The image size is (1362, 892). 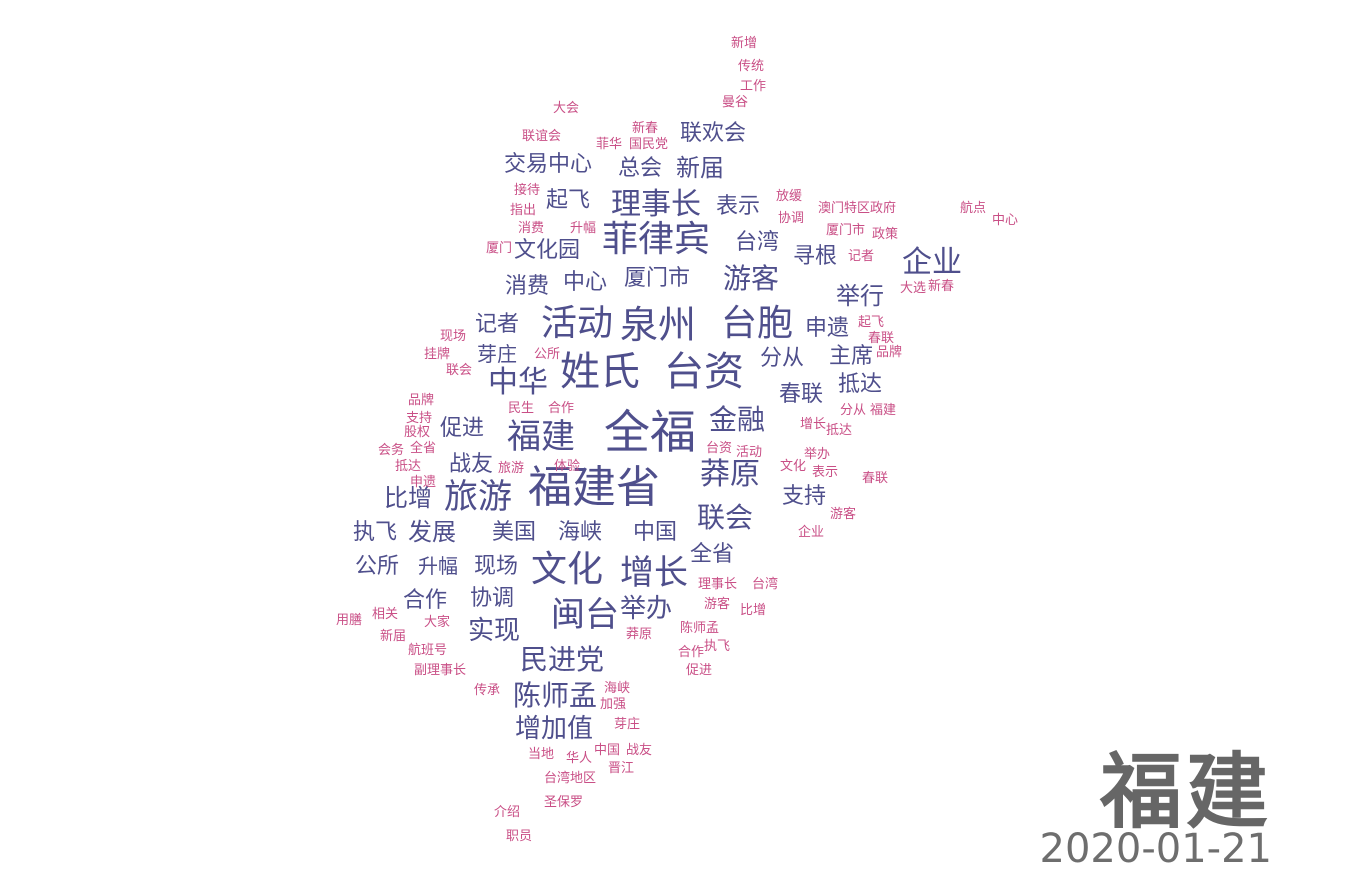 I want to click on cloud-word: 发展, so click(x=432, y=532).